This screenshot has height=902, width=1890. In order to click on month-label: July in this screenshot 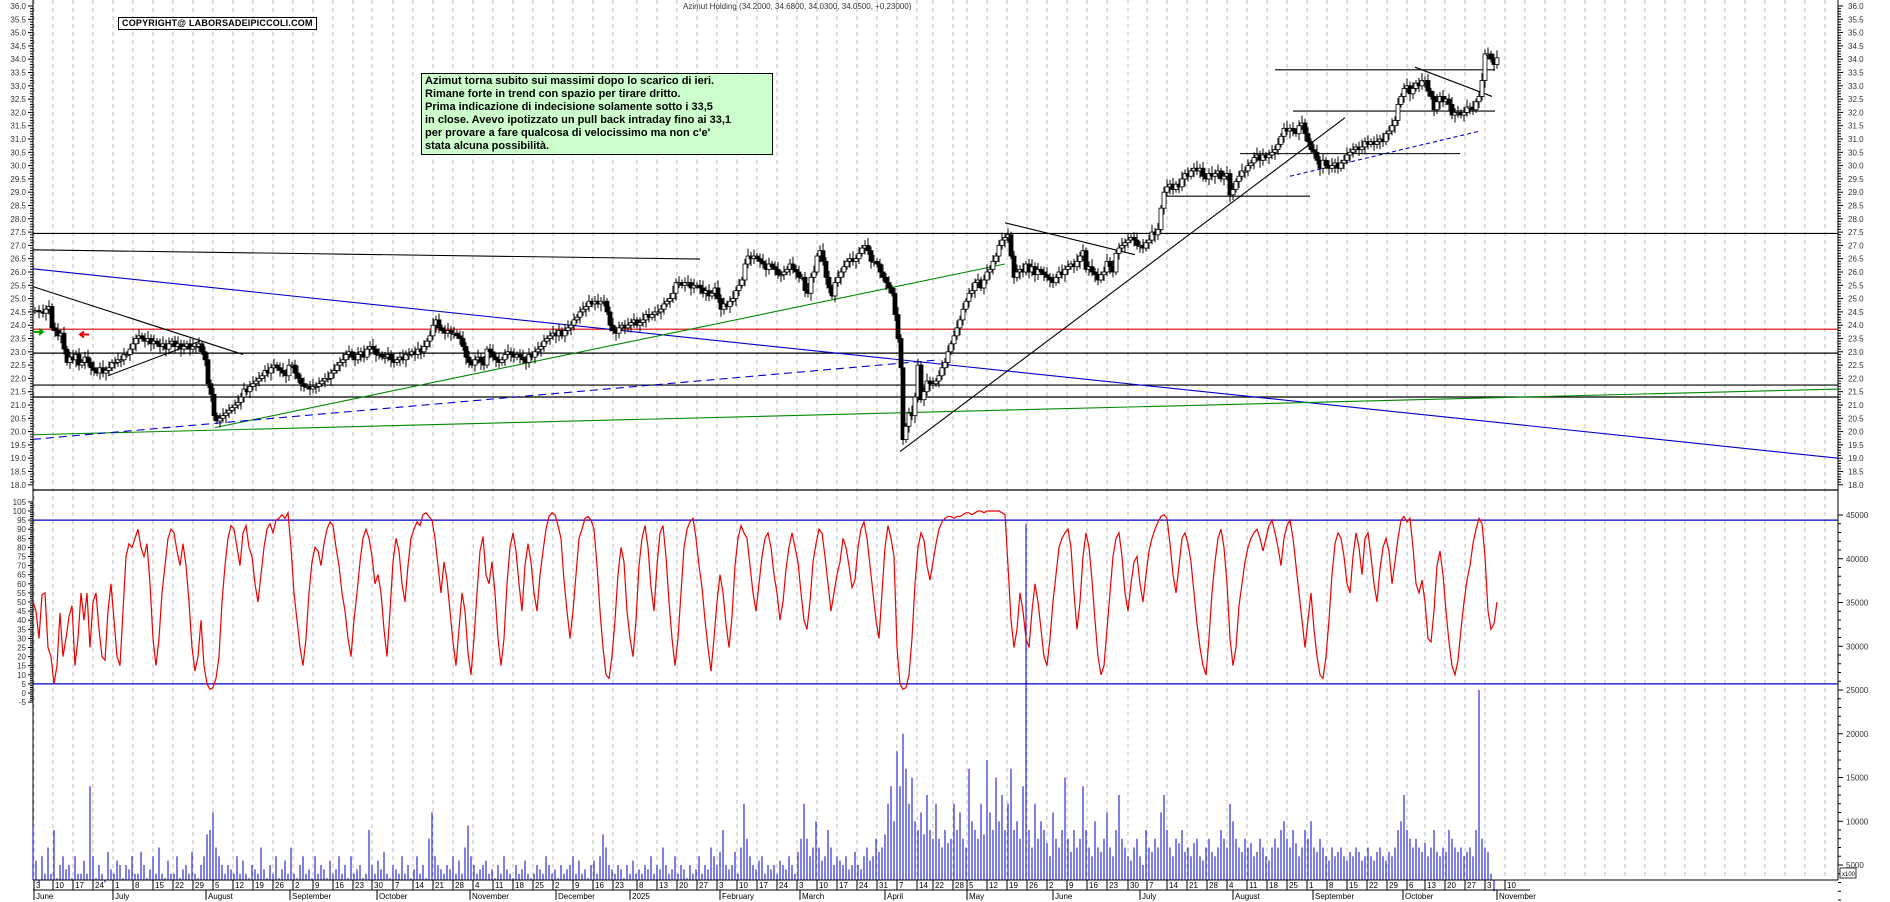, I will do `click(122, 896)`.